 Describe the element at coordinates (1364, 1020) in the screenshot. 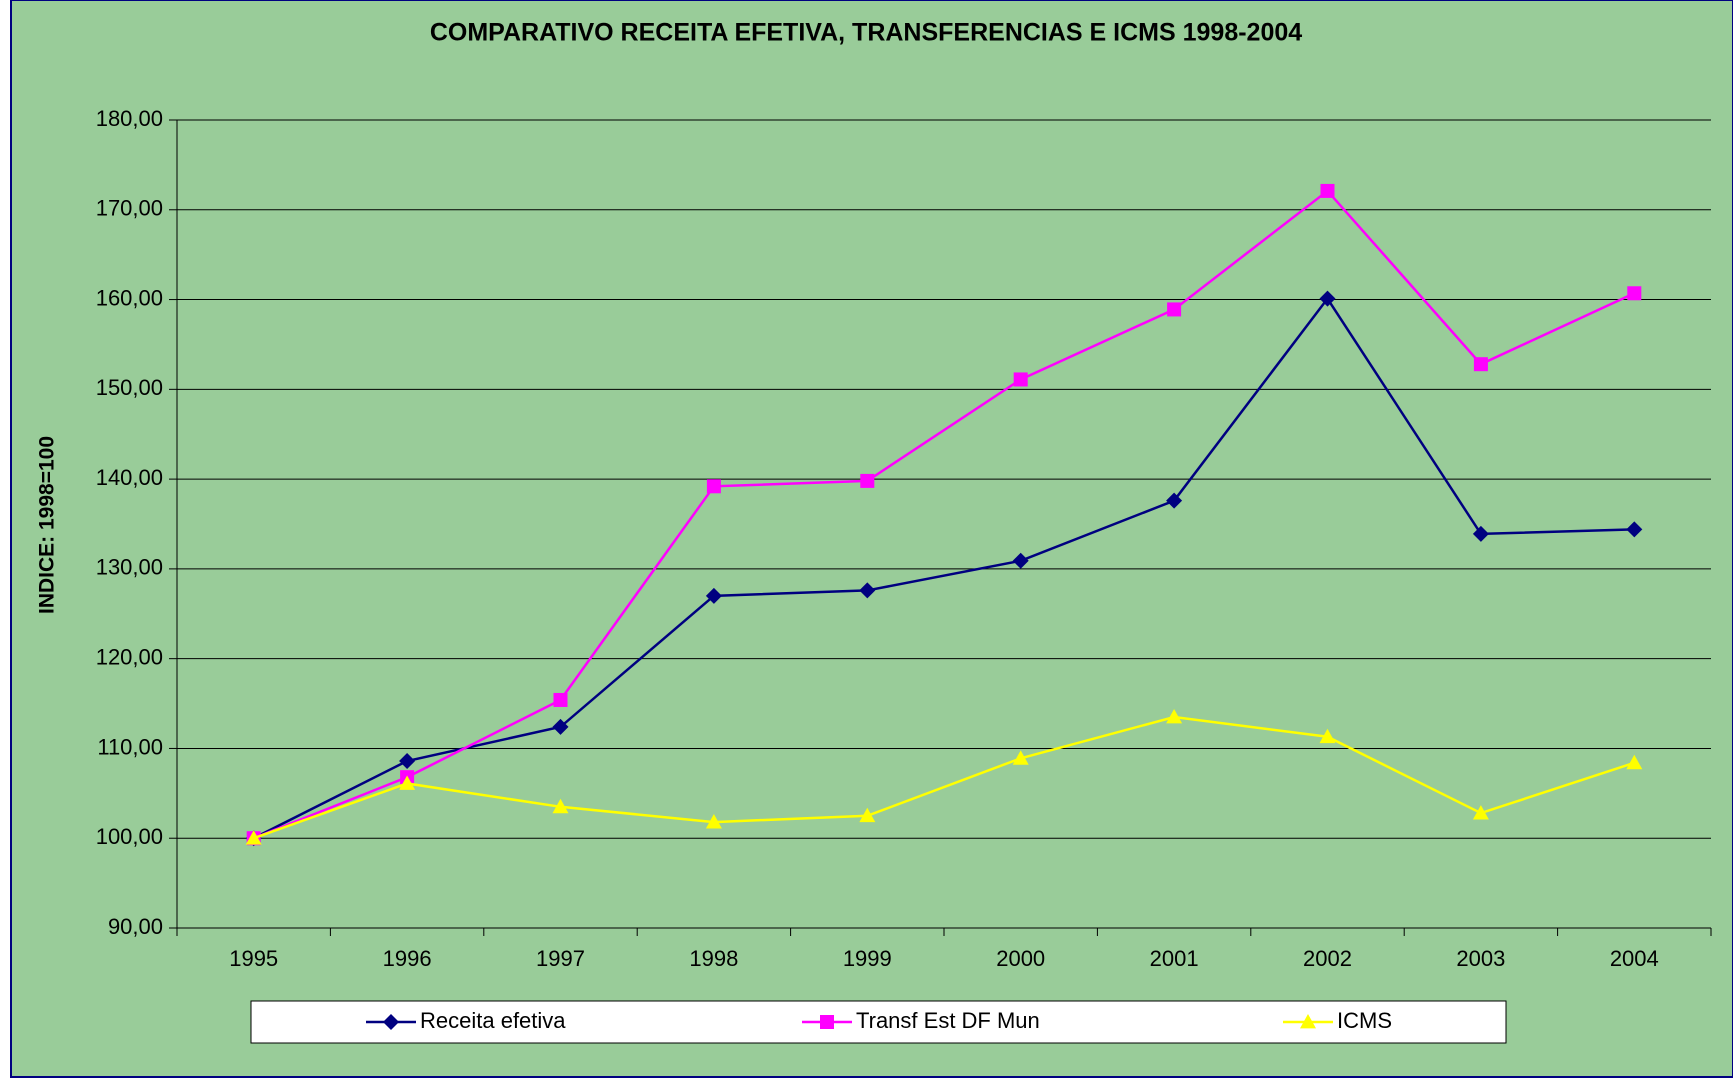

I see `legend-label: ICMS` at that location.